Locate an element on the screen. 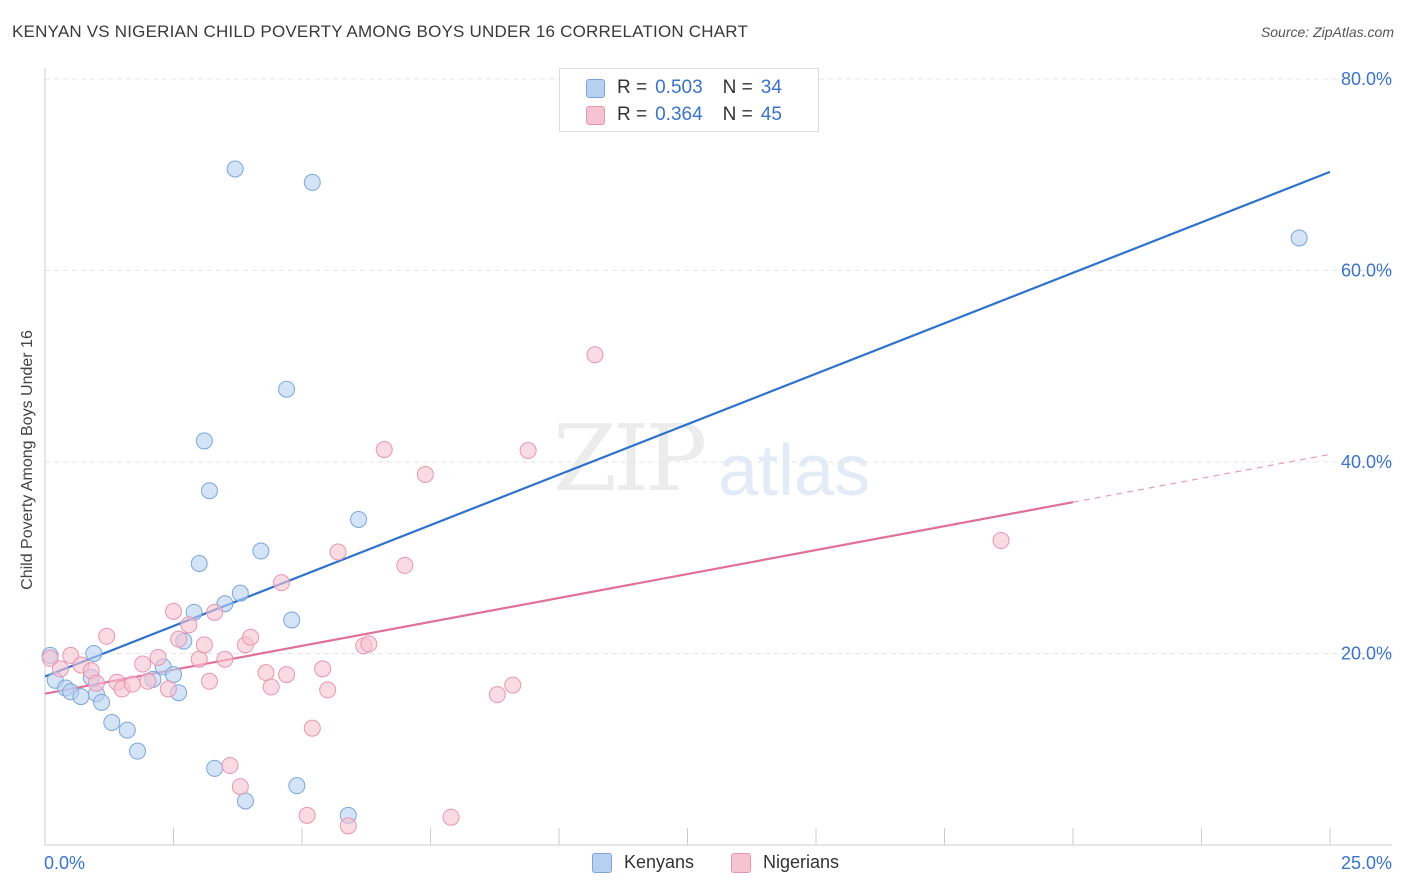  nigerians-swatch is located at coordinates (741, 862).